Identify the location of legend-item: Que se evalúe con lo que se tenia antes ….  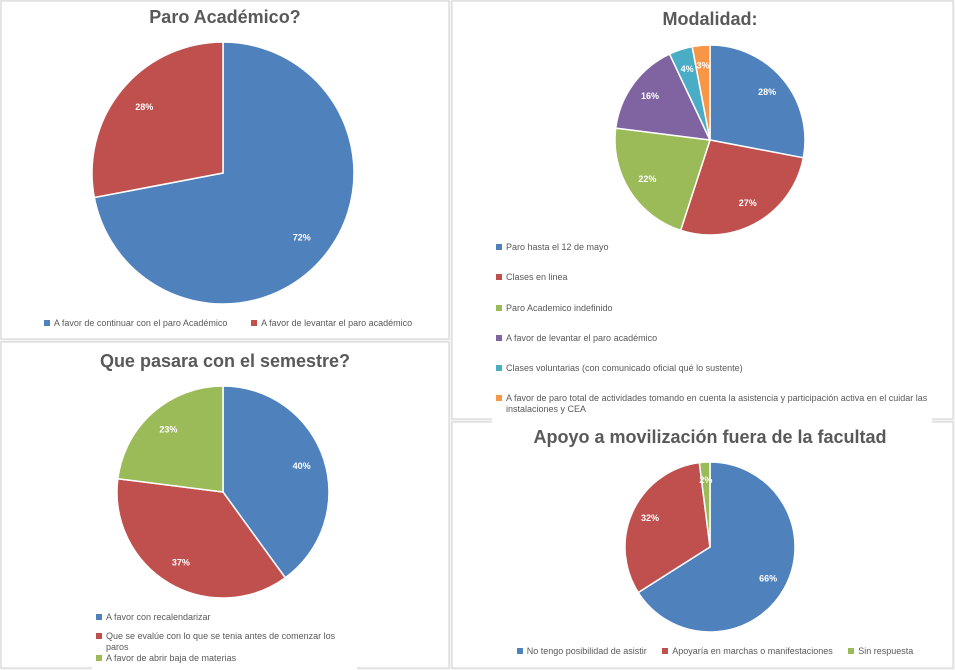
(224, 642).